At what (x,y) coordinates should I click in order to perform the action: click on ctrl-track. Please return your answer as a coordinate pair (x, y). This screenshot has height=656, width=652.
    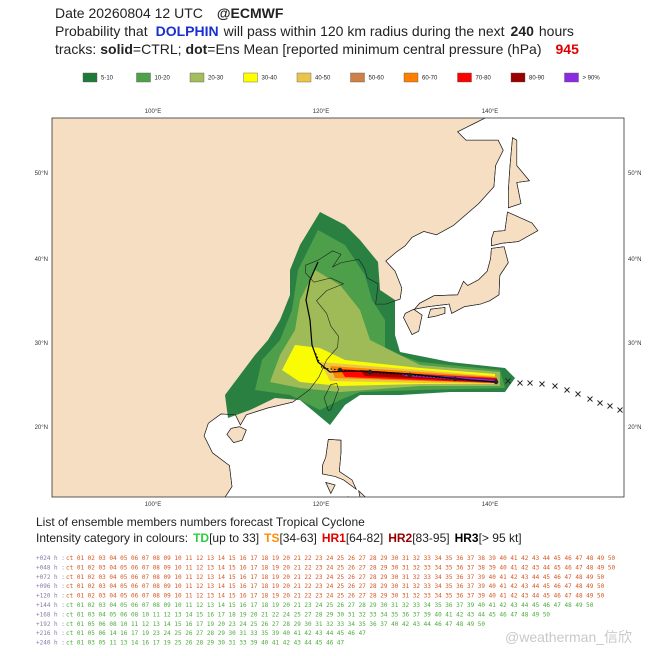
    Looking at the image, I should click on (401, 322).